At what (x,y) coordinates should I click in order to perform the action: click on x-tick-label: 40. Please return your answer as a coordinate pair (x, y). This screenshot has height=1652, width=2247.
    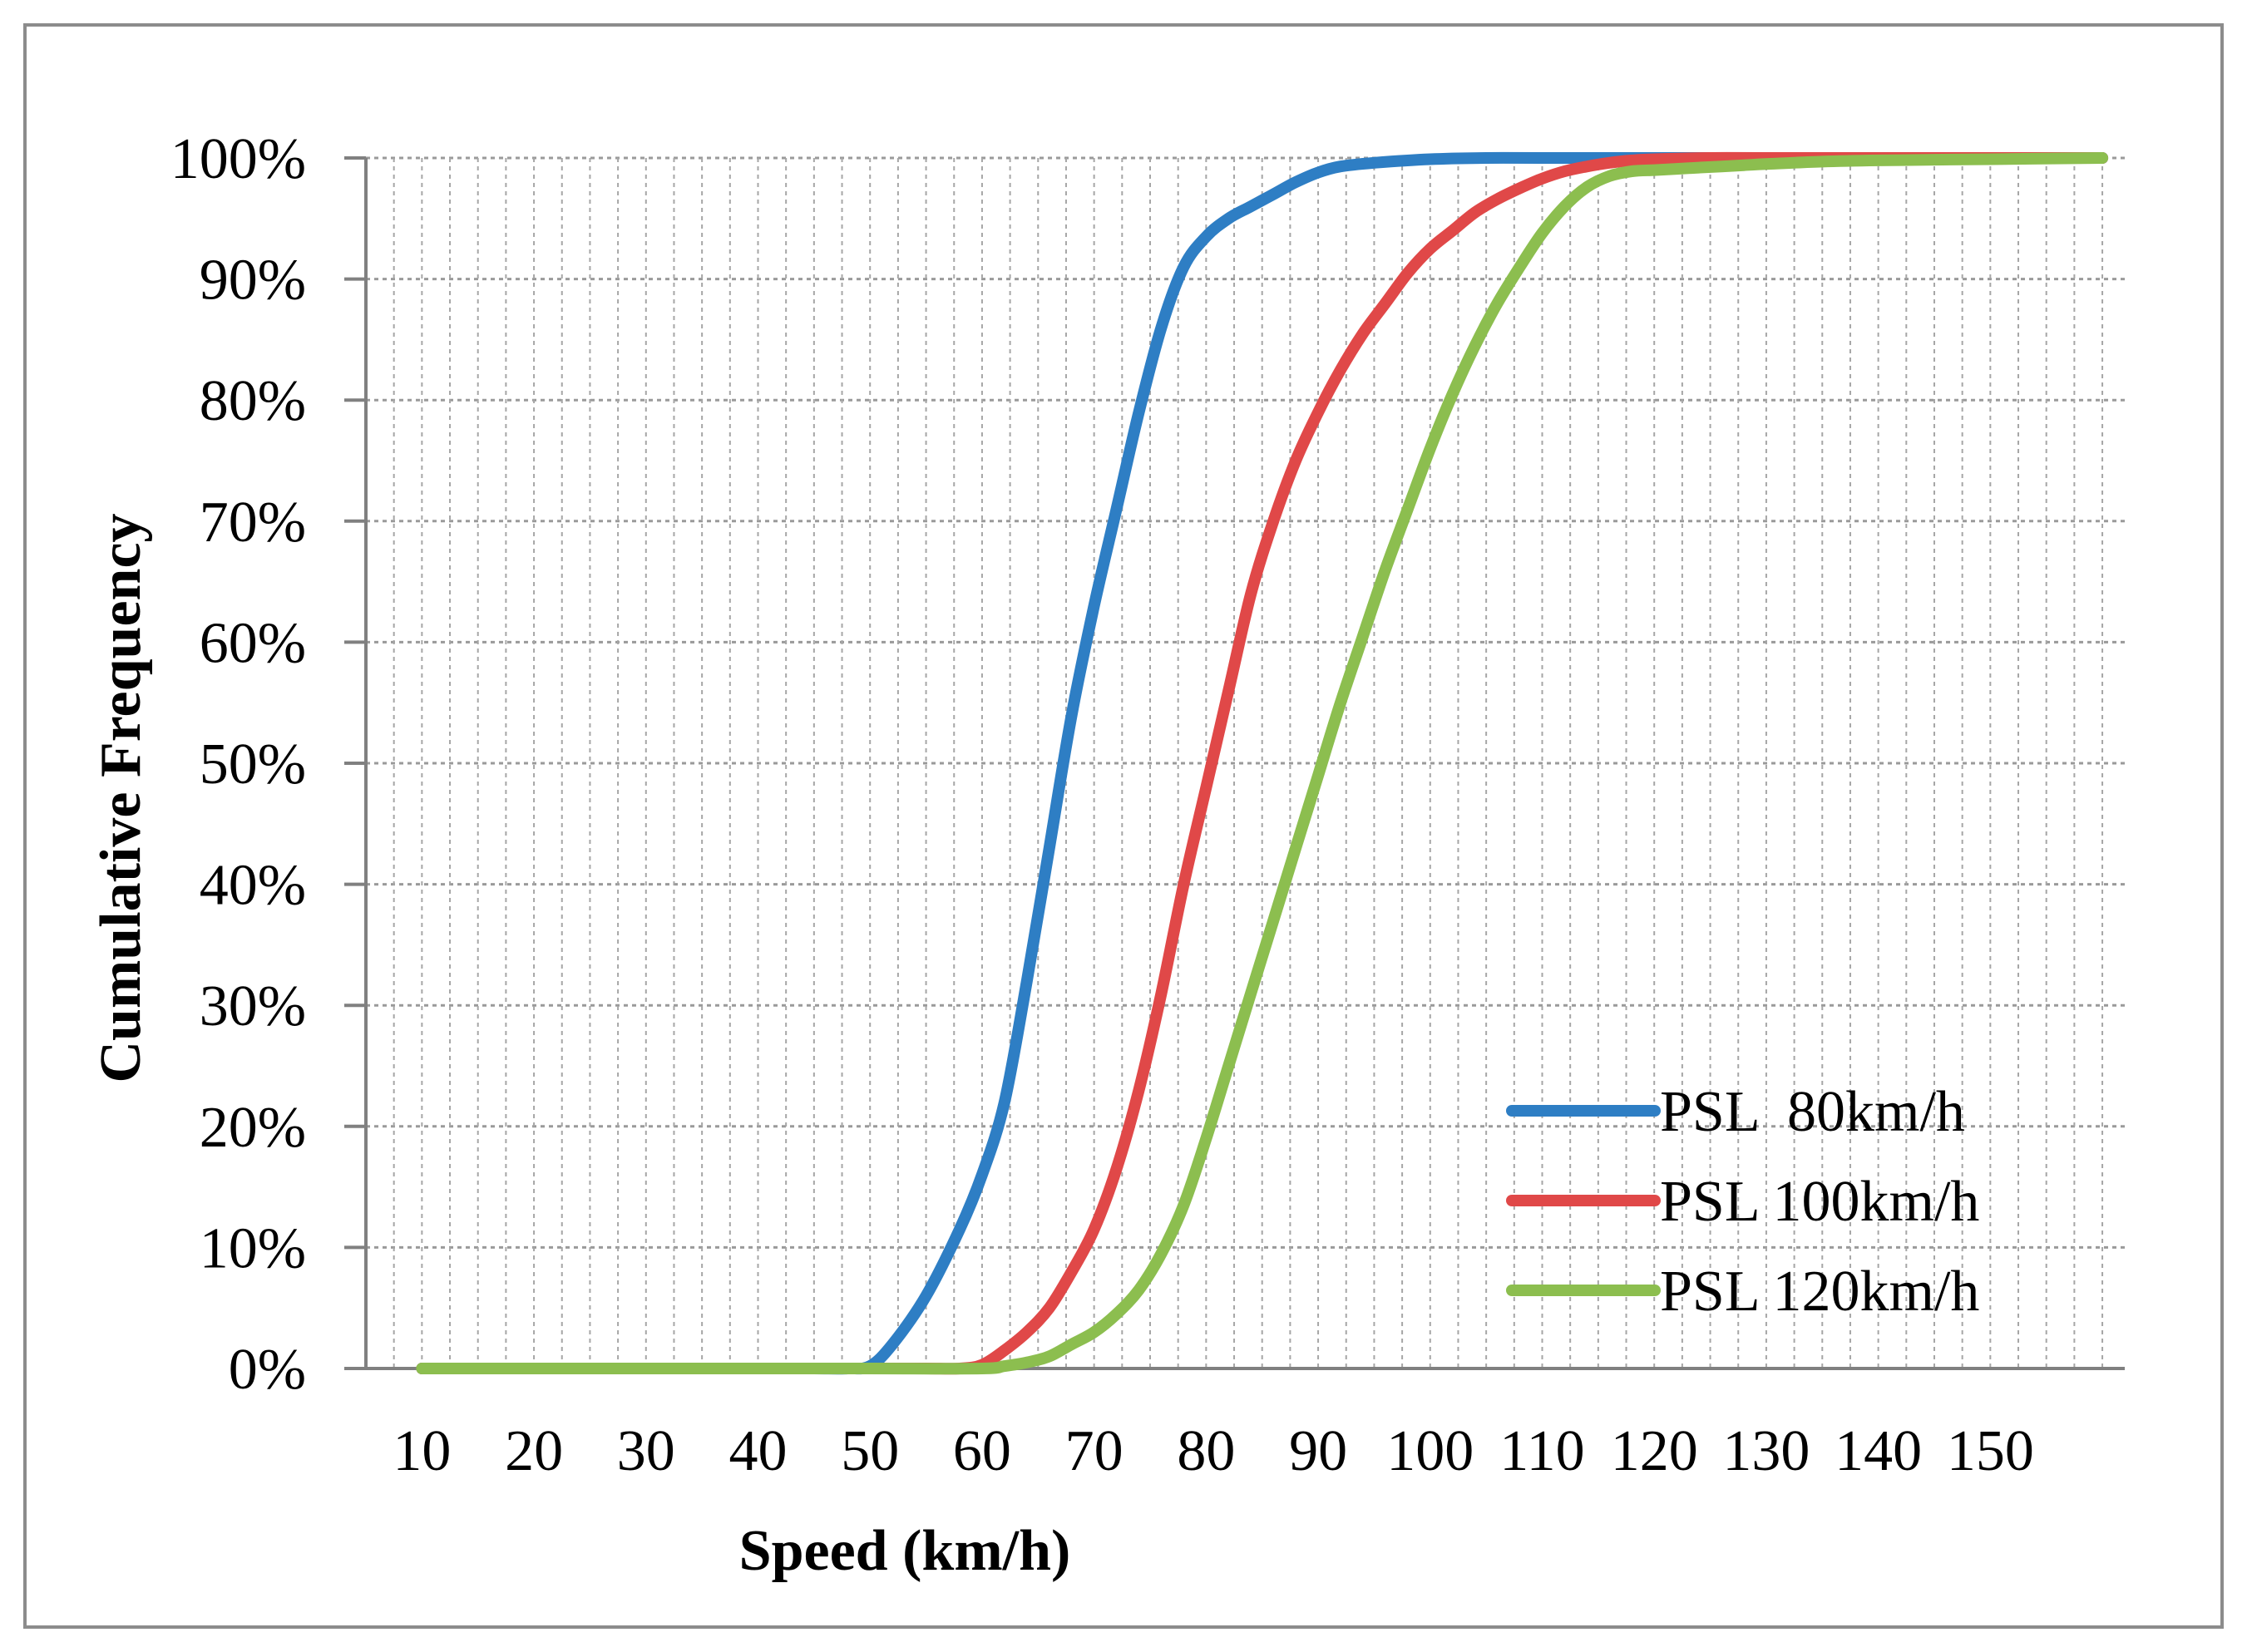
    Looking at the image, I should click on (757, 1451).